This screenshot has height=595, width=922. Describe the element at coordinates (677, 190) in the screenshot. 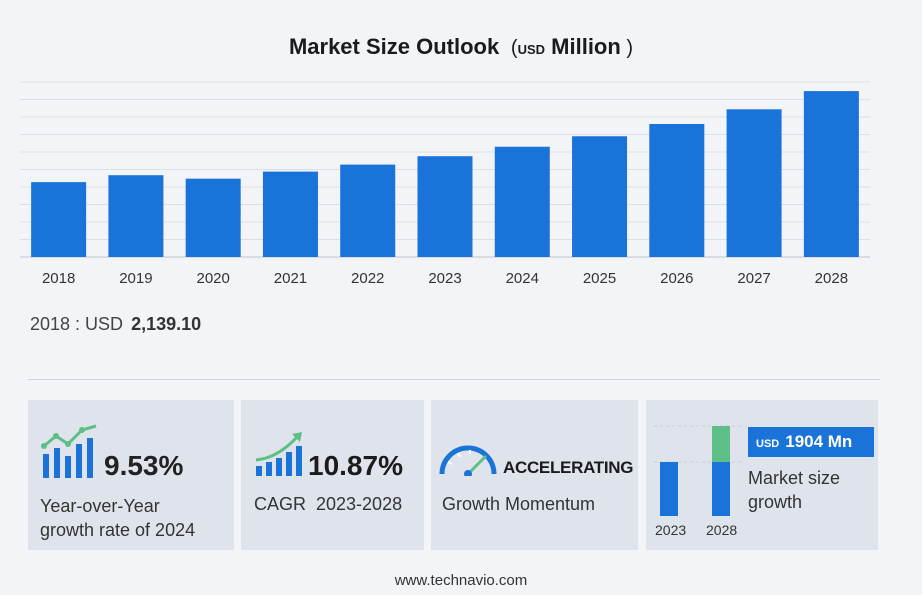

I see `bar-2026` at that location.